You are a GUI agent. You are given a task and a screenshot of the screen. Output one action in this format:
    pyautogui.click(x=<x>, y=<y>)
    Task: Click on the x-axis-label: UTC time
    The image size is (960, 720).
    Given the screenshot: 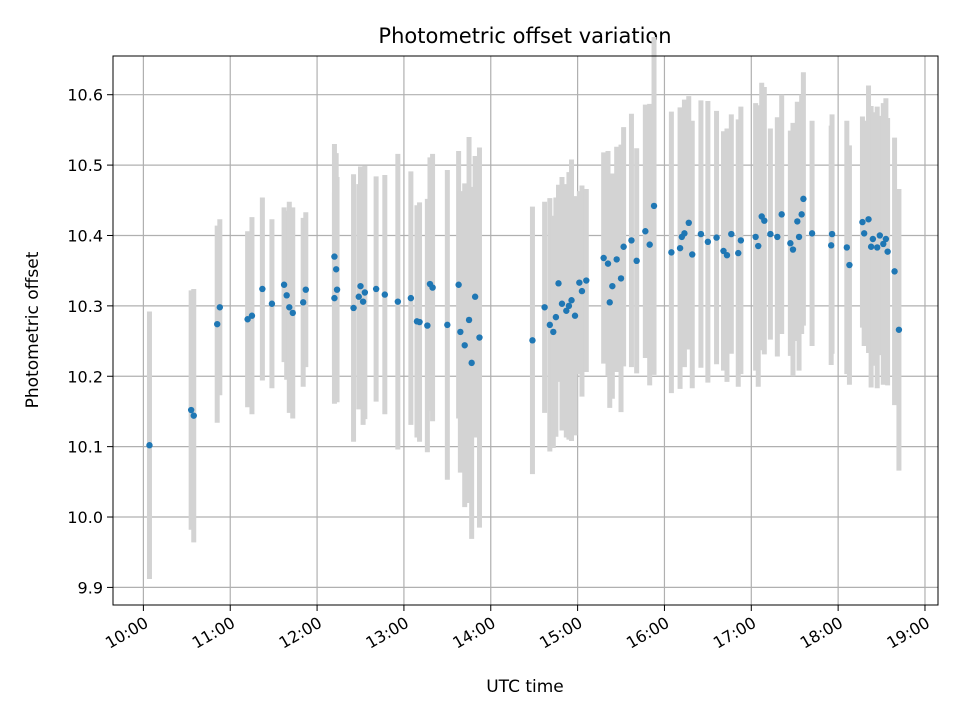 What is the action you would take?
    pyautogui.click(x=525, y=687)
    